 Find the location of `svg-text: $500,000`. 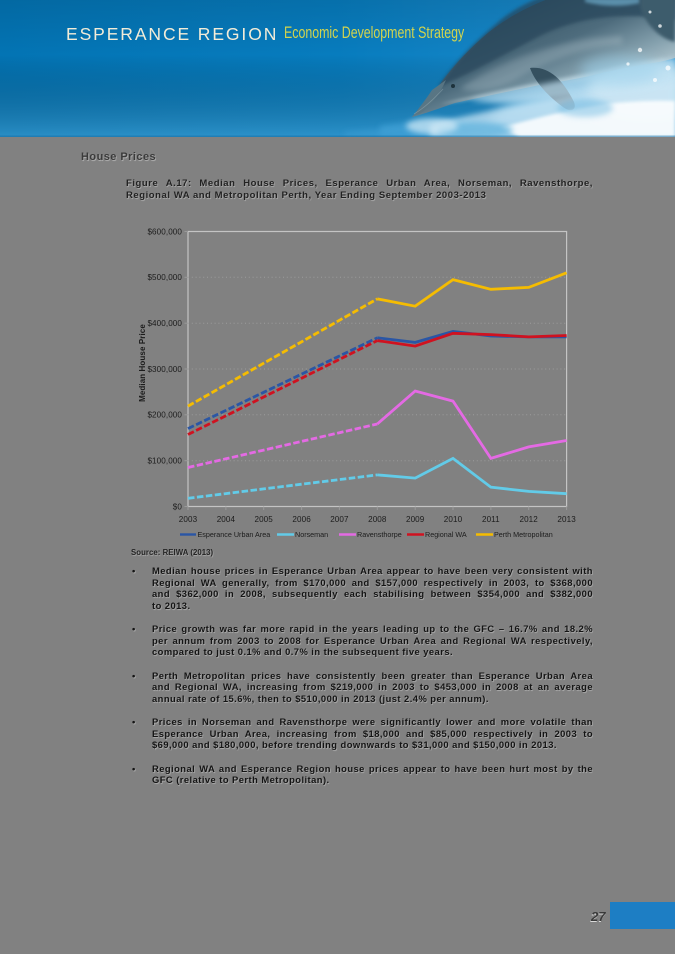

svg-text: $500,000 is located at coordinates (164, 277).